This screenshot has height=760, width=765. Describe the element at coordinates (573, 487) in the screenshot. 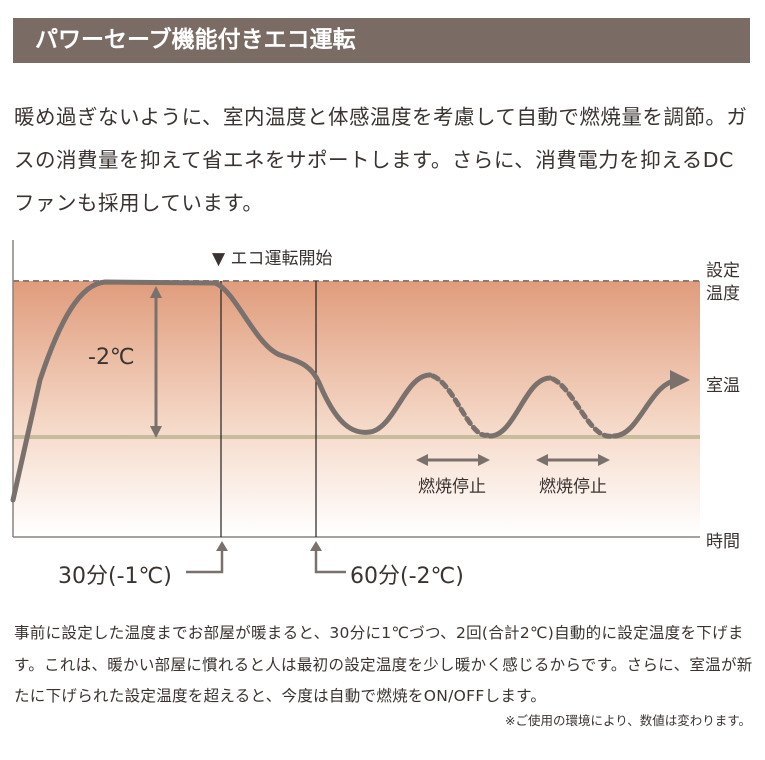

I see `stop-label-2: 燃焼停止` at that location.